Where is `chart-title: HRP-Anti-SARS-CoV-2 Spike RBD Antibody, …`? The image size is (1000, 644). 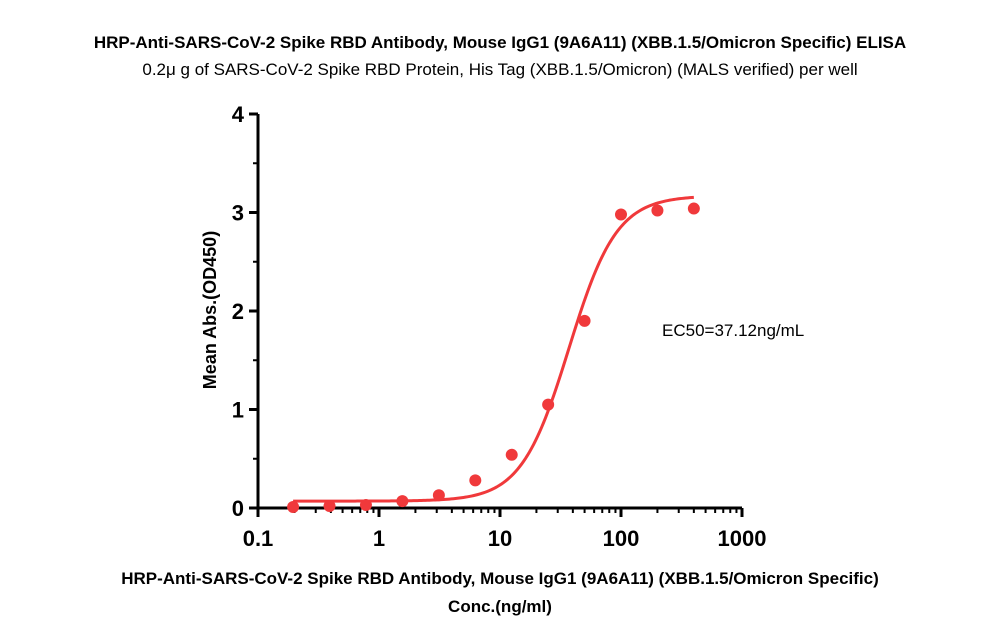 chart-title: HRP-Anti-SARS-CoV-2 Spike RBD Antibody, … is located at coordinates (500, 42).